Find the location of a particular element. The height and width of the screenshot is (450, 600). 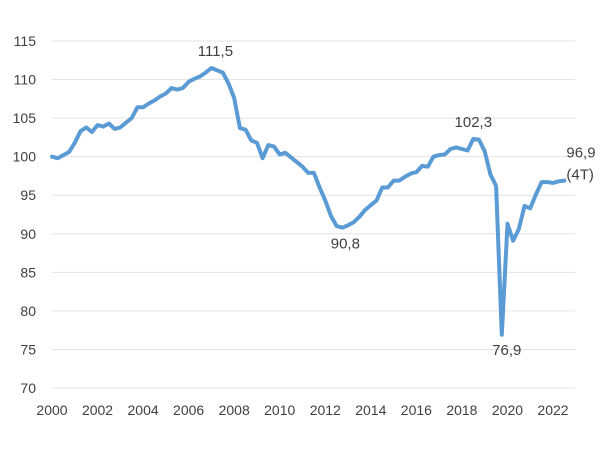

annotation-label: 102,3 is located at coordinates (474, 122).